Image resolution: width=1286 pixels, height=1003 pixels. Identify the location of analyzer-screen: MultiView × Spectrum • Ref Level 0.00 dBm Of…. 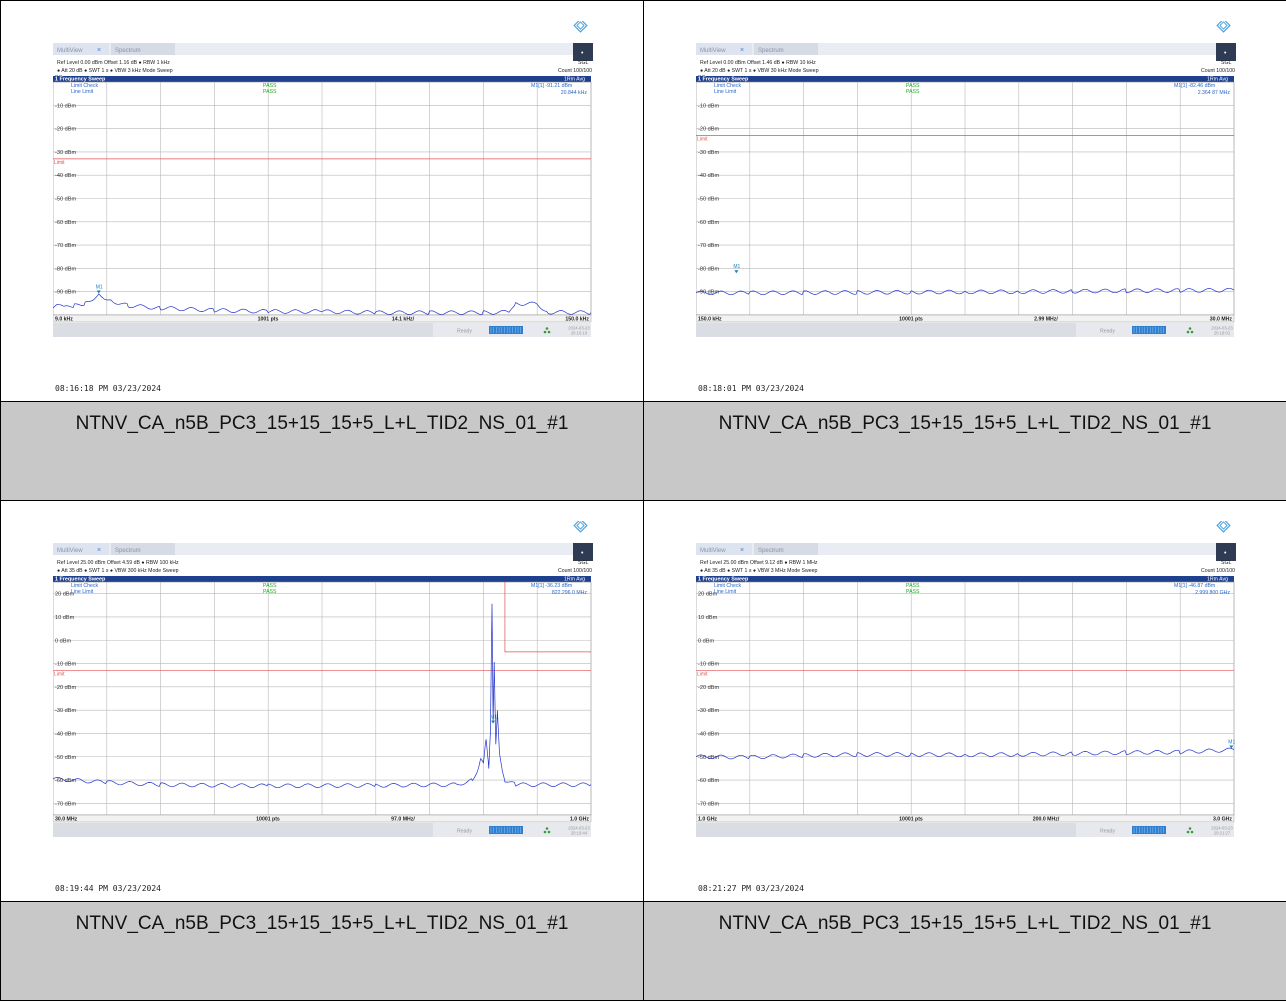
(323, 179).